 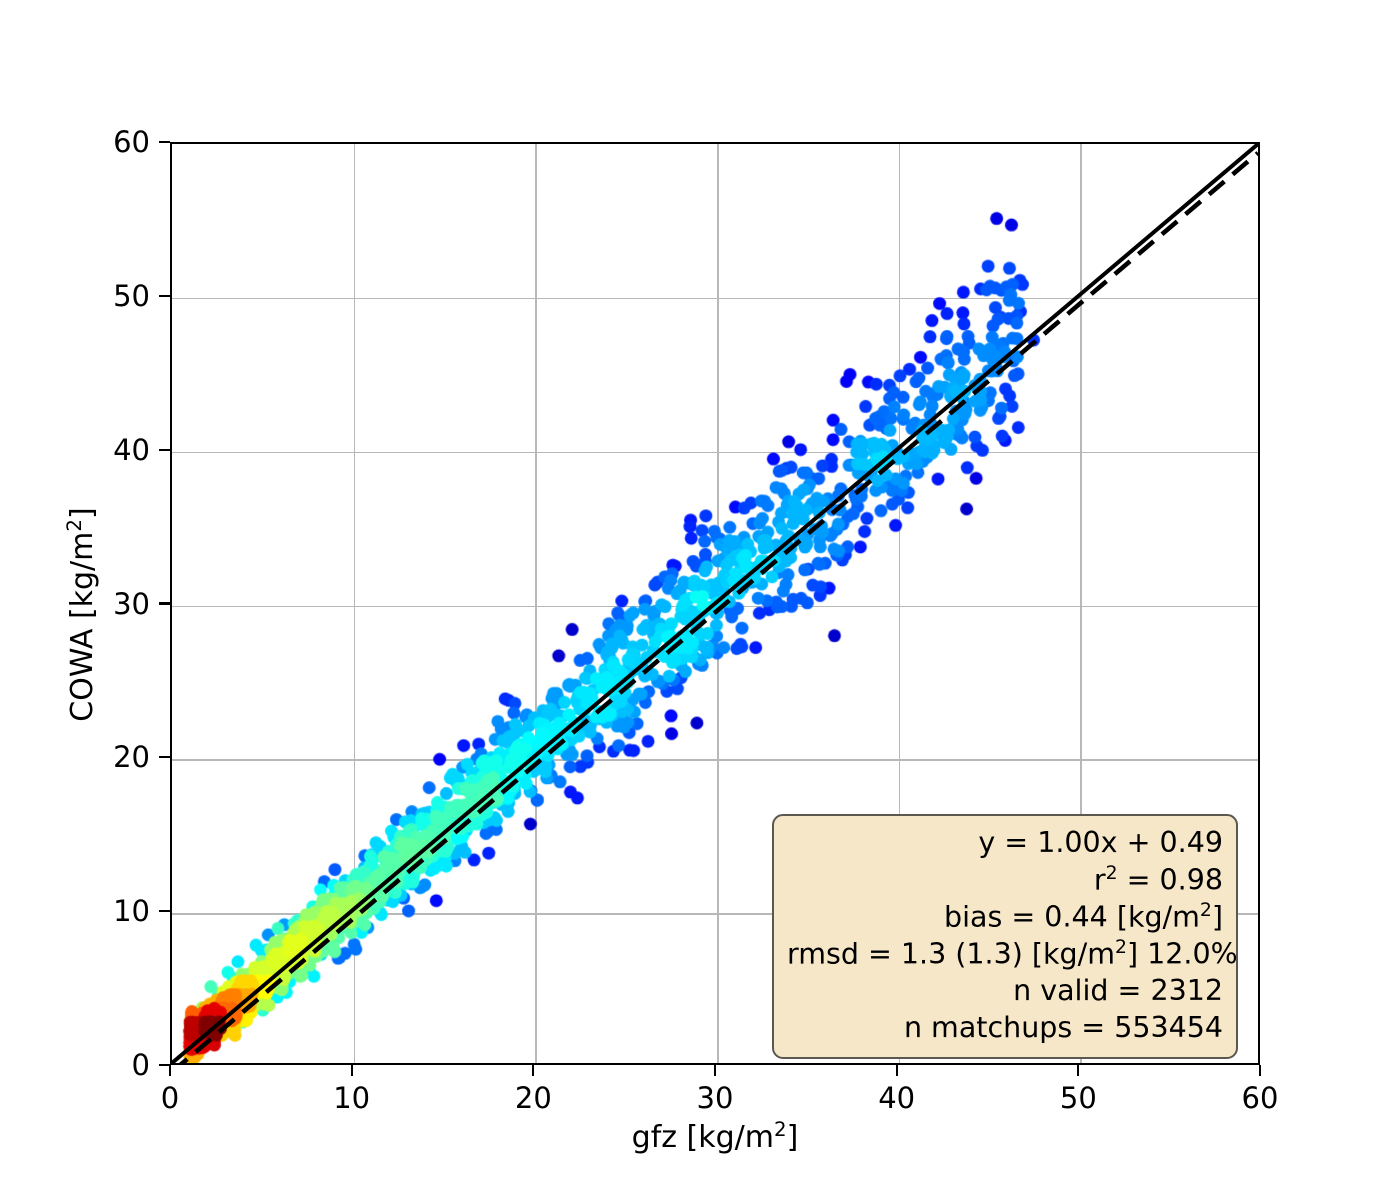 I want to click on y-tick-label: 60, so click(x=131, y=142).